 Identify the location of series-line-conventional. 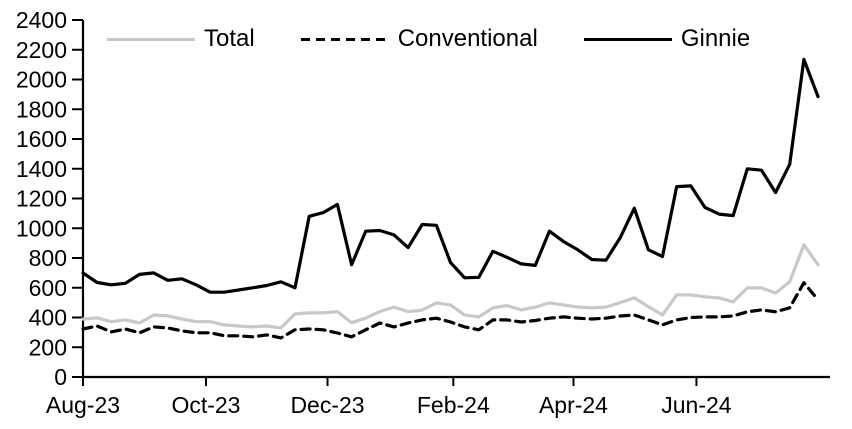
(450, 310).